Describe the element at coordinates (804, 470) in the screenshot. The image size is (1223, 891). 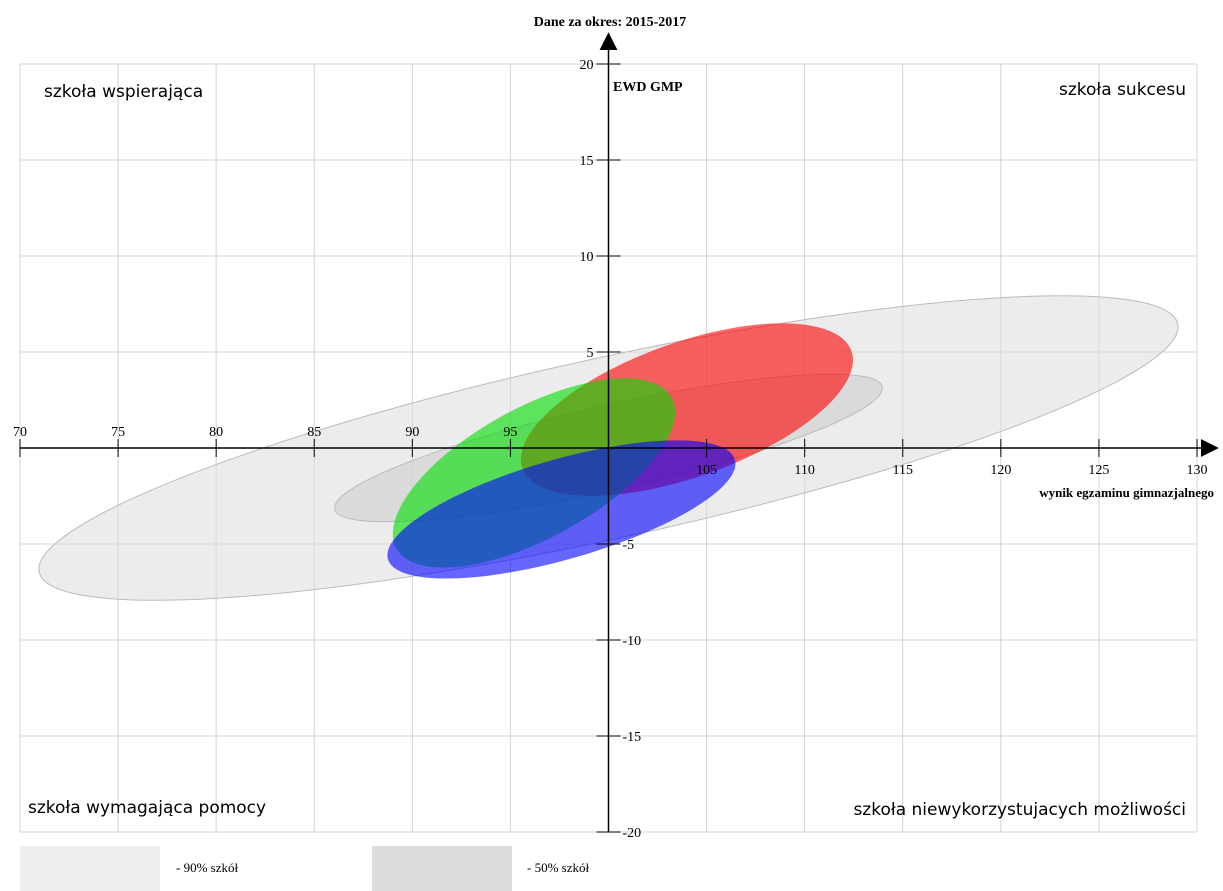
I see `x-tick-label: 110` at that location.